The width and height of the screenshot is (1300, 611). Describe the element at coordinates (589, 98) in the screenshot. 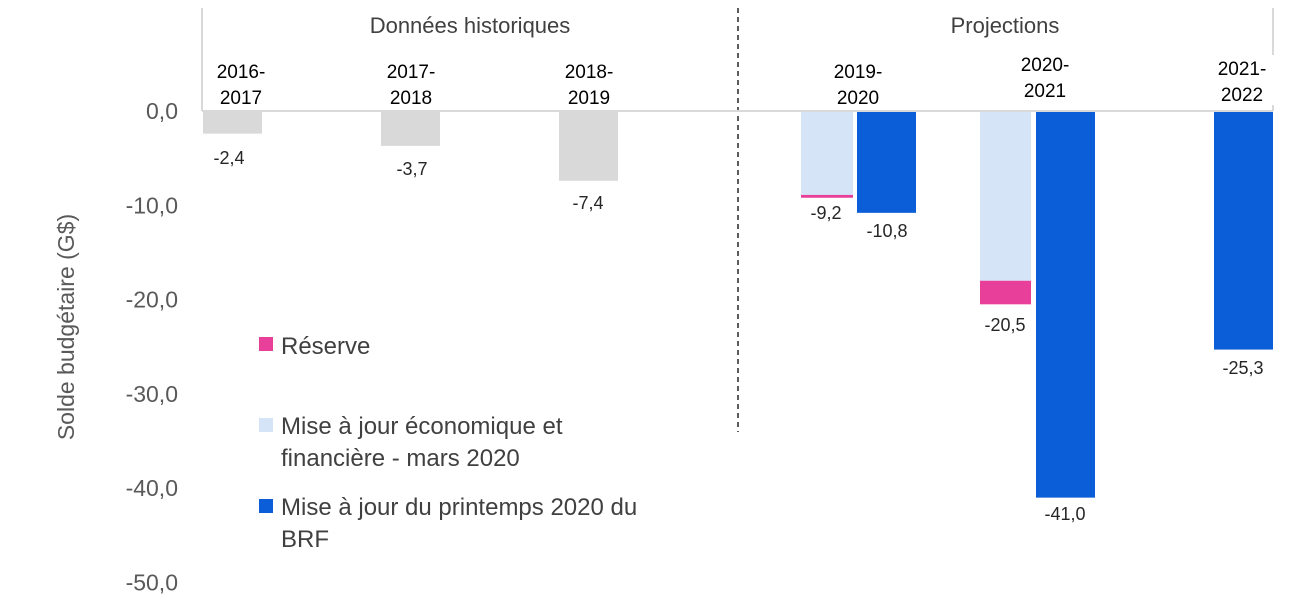

I see `category-label-line: 2019` at that location.